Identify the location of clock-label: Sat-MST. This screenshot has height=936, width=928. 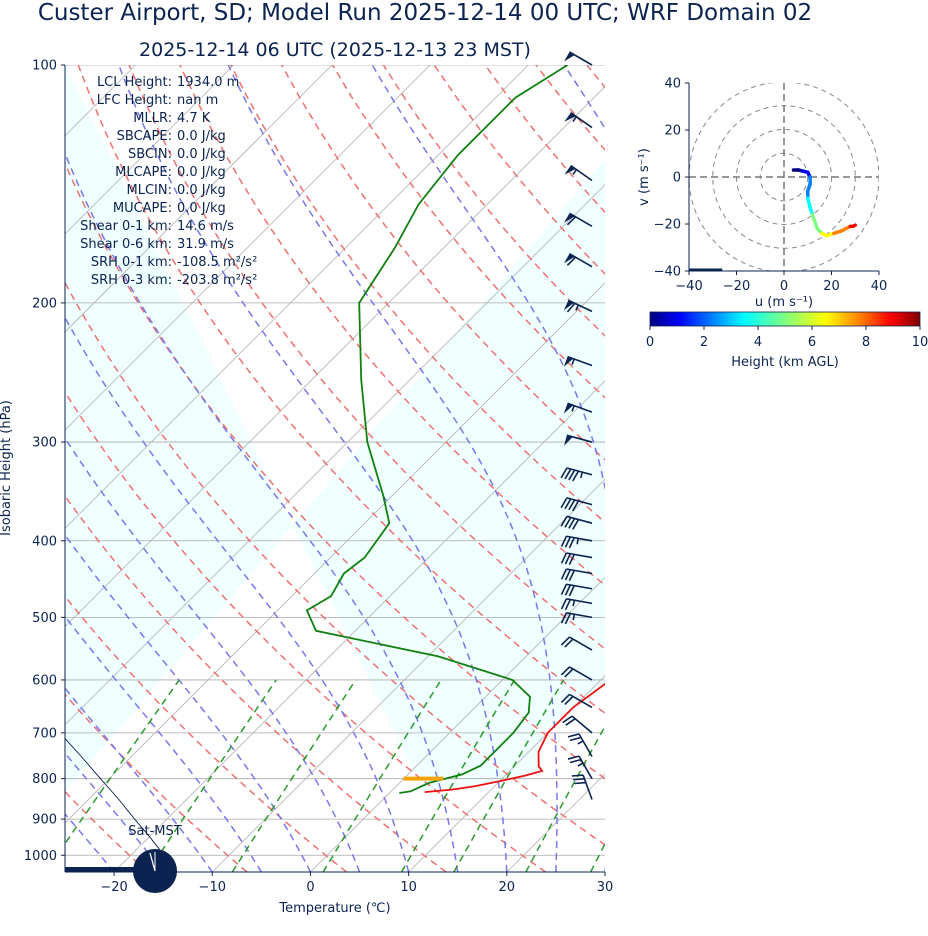
(154, 831).